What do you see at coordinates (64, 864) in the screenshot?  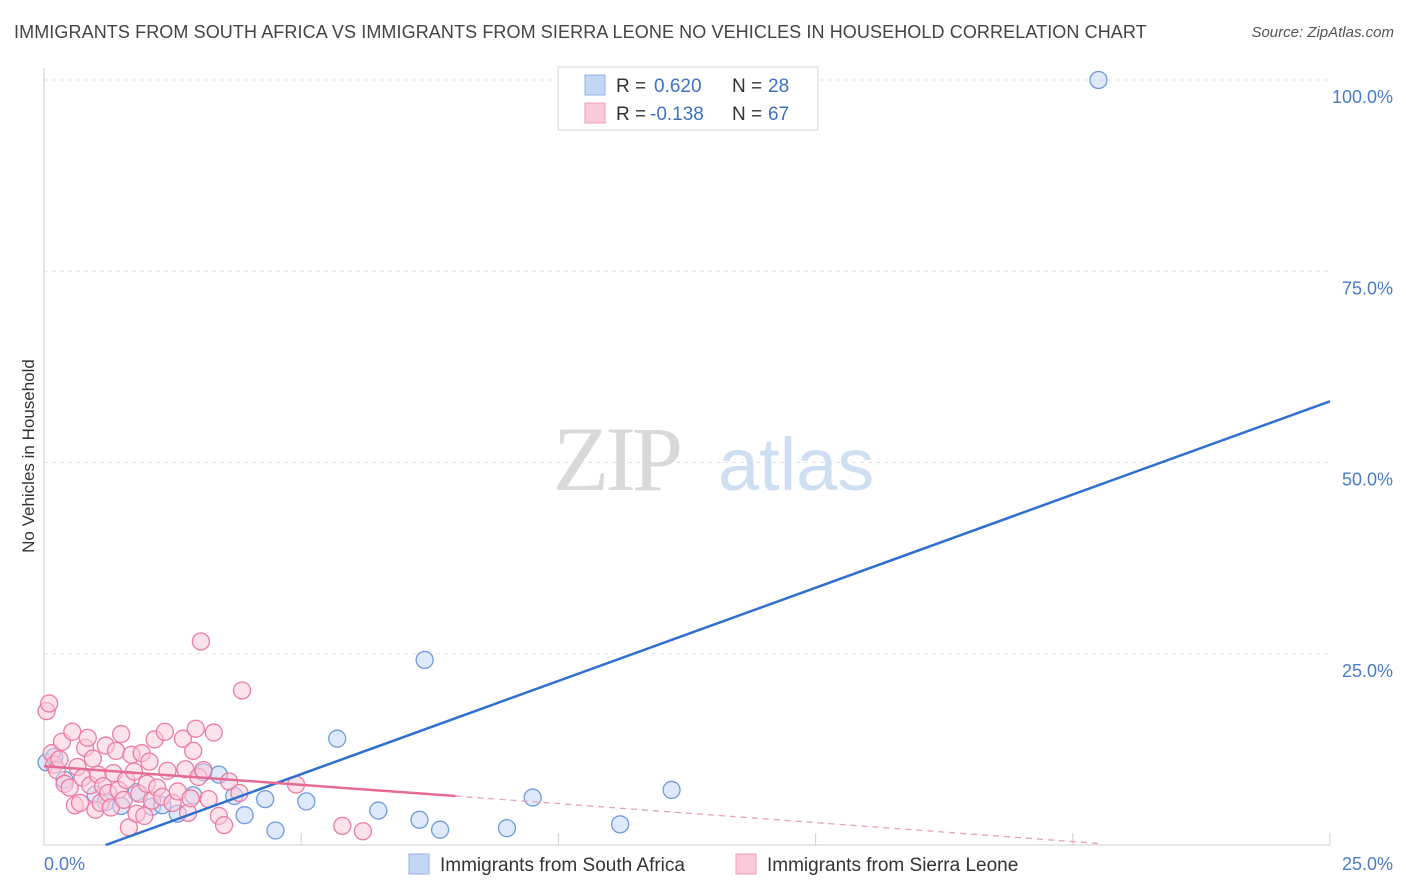 I see `x-tick-label: 0.0%` at bounding box center [64, 864].